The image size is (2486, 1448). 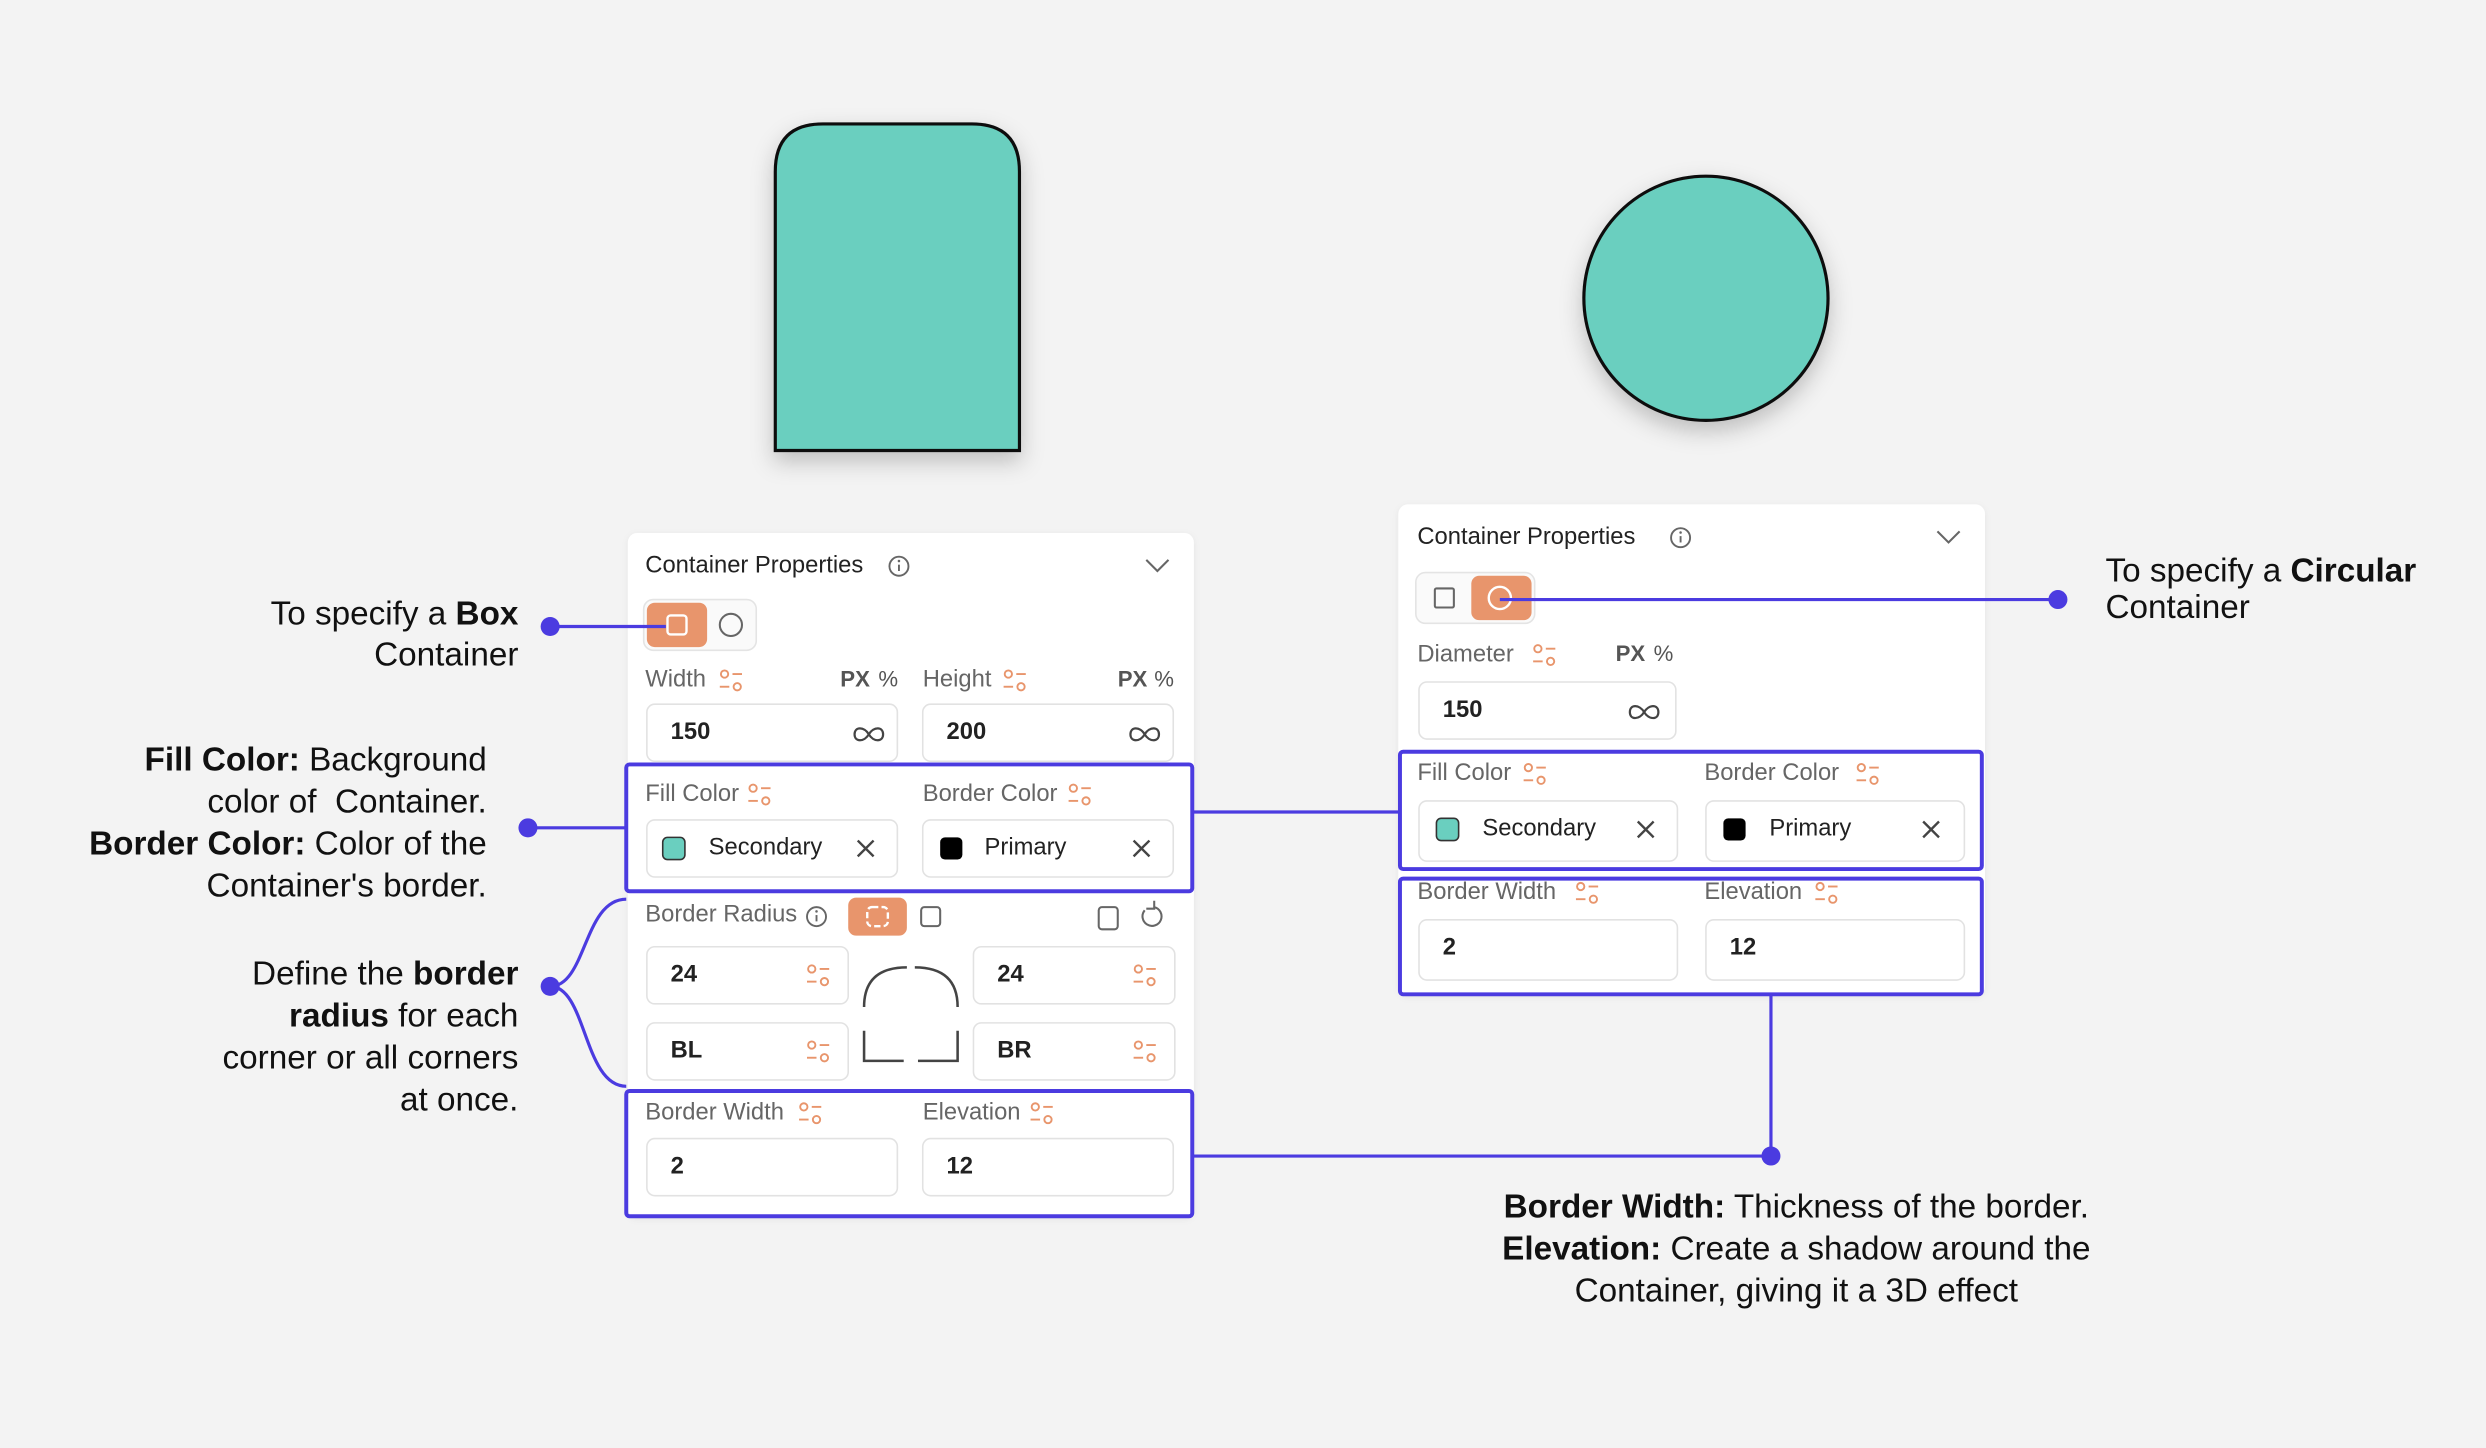 I want to click on diameter-input, so click(x=1547, y=710).